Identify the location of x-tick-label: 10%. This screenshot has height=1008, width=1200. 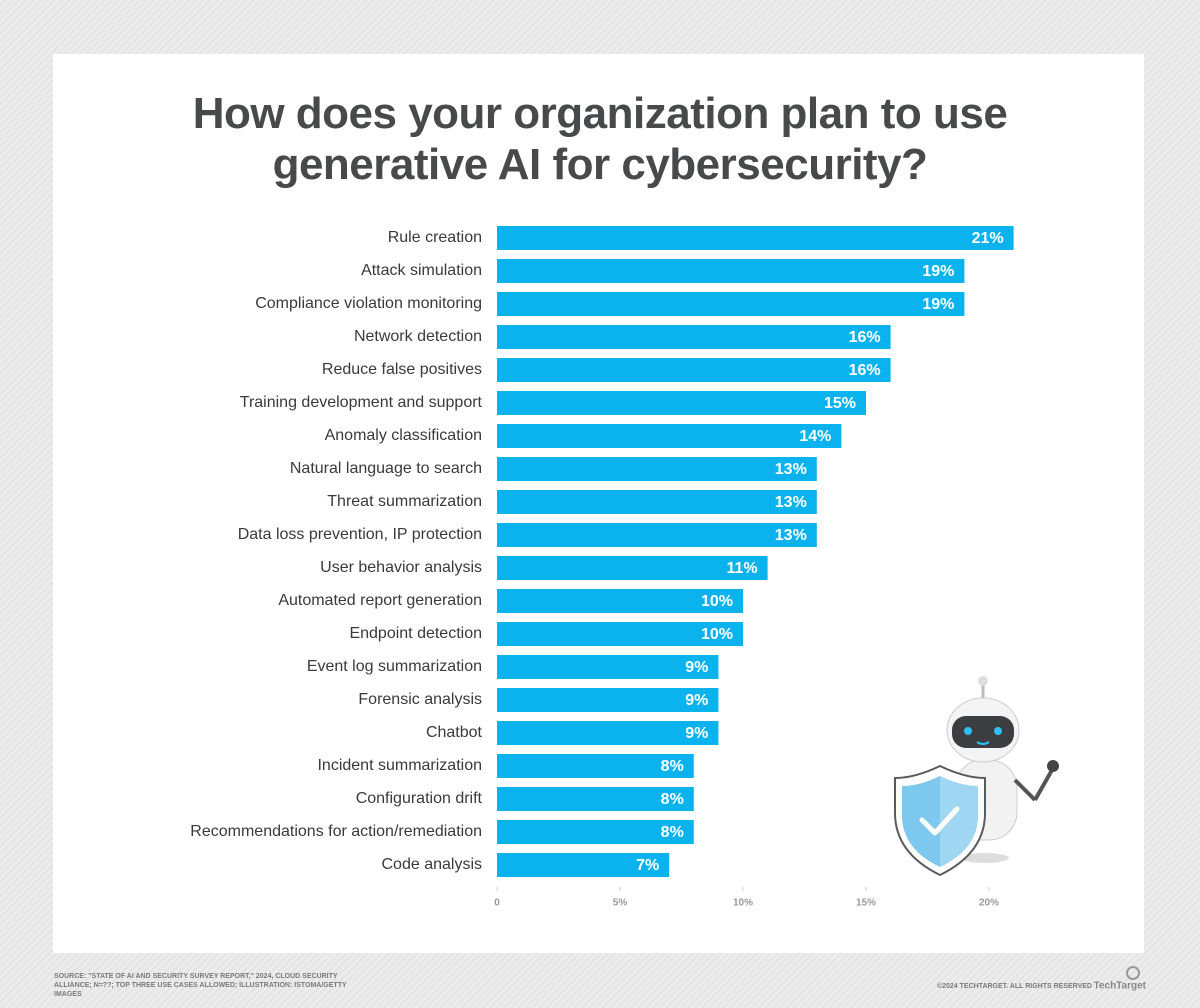
(743, 903).